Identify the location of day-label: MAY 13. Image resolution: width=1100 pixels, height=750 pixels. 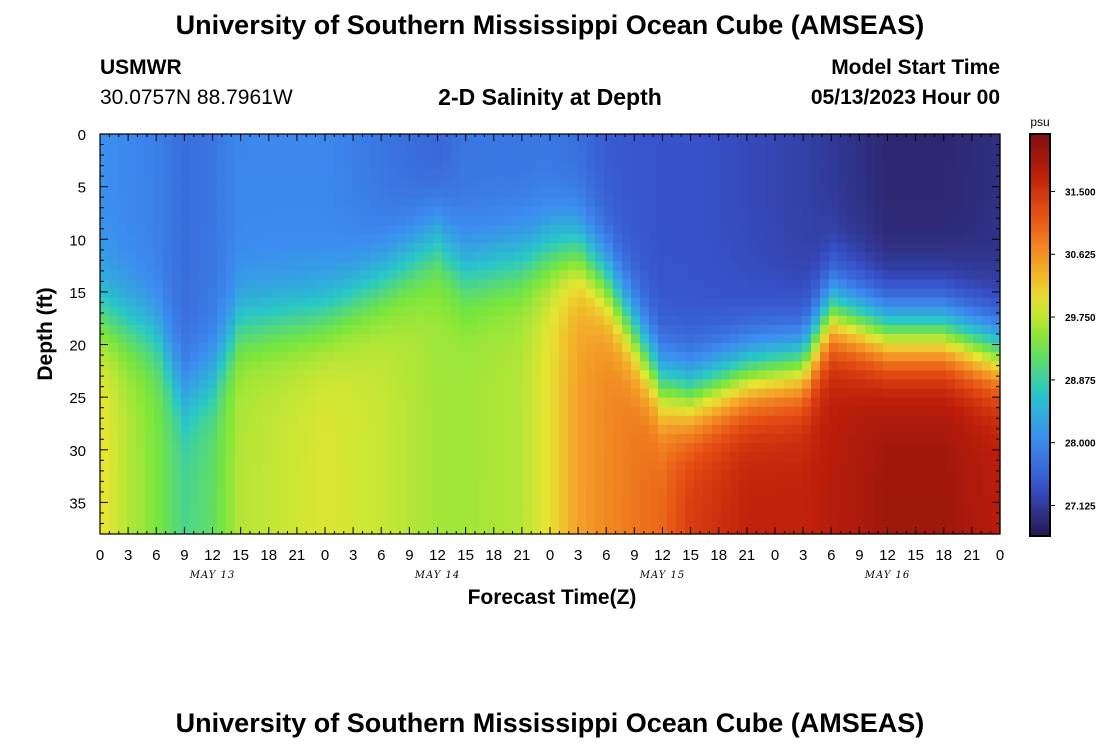
(212, 575).